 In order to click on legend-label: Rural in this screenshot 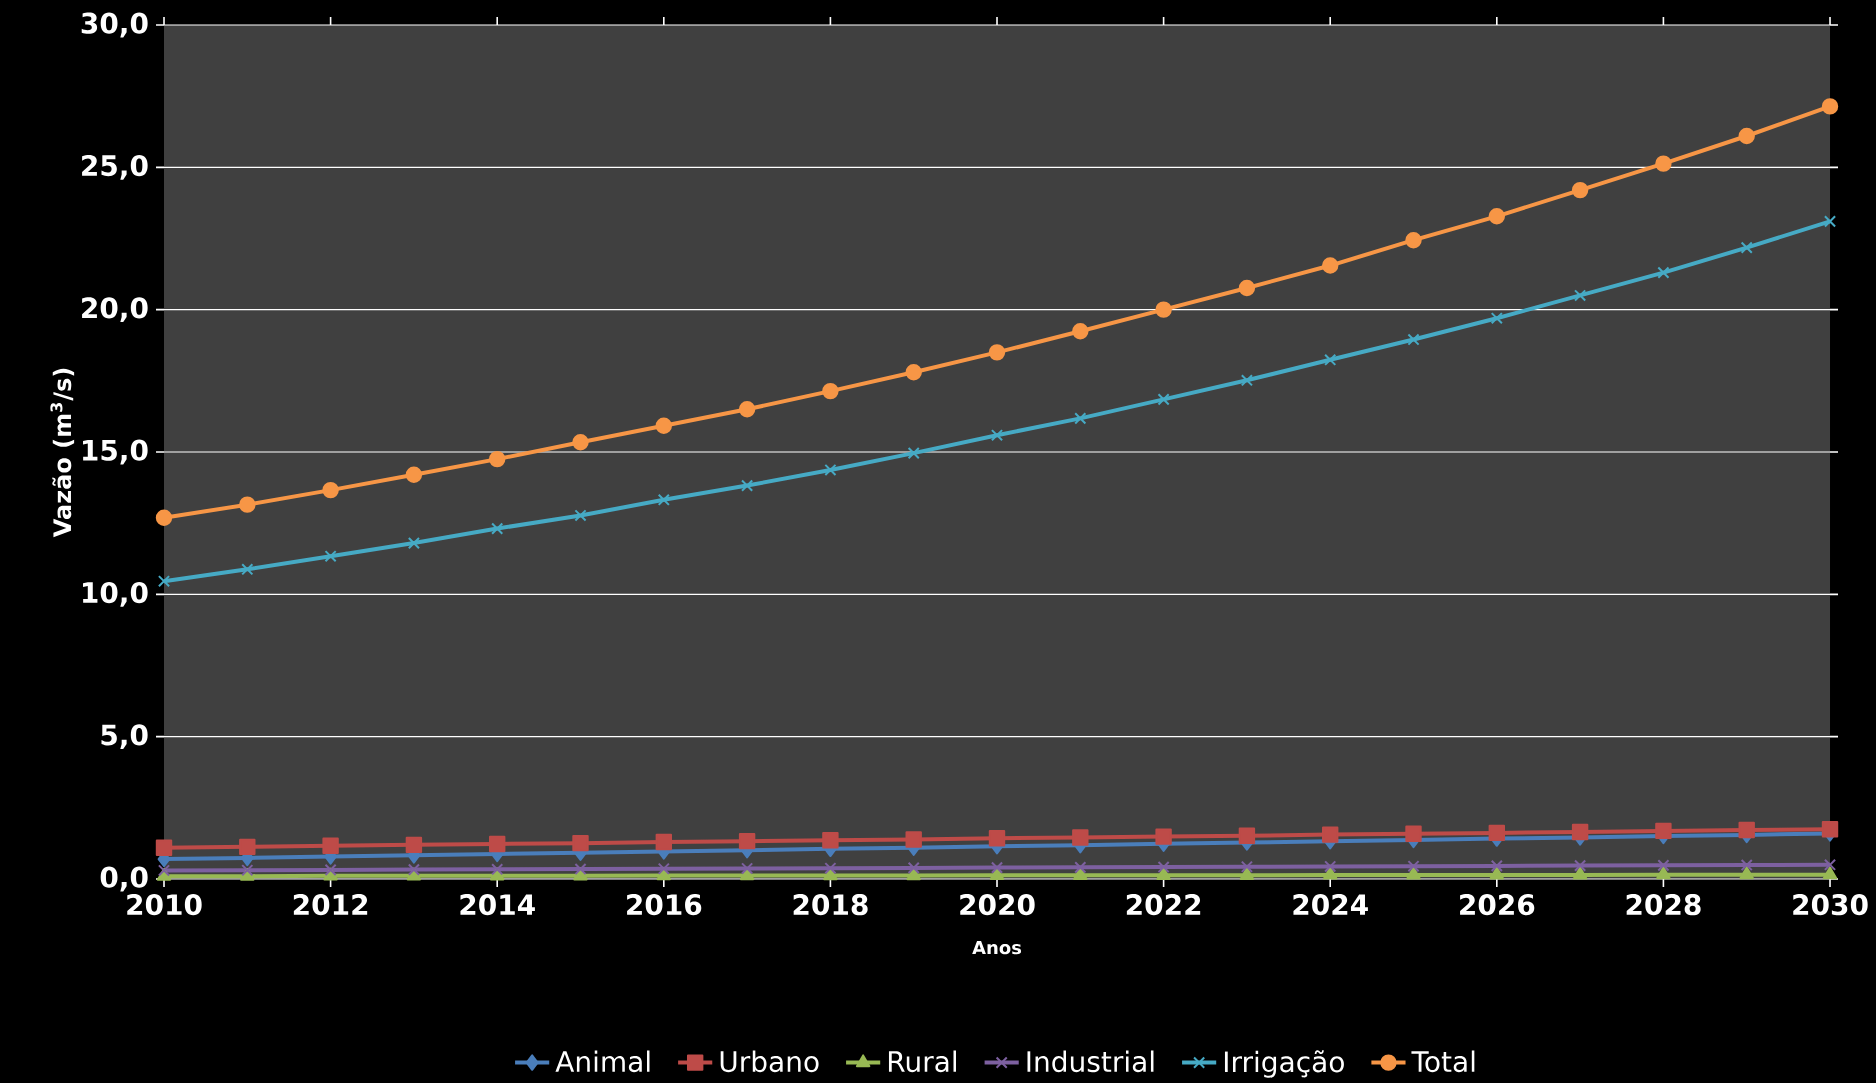, I will do `click(922, 1061)`.